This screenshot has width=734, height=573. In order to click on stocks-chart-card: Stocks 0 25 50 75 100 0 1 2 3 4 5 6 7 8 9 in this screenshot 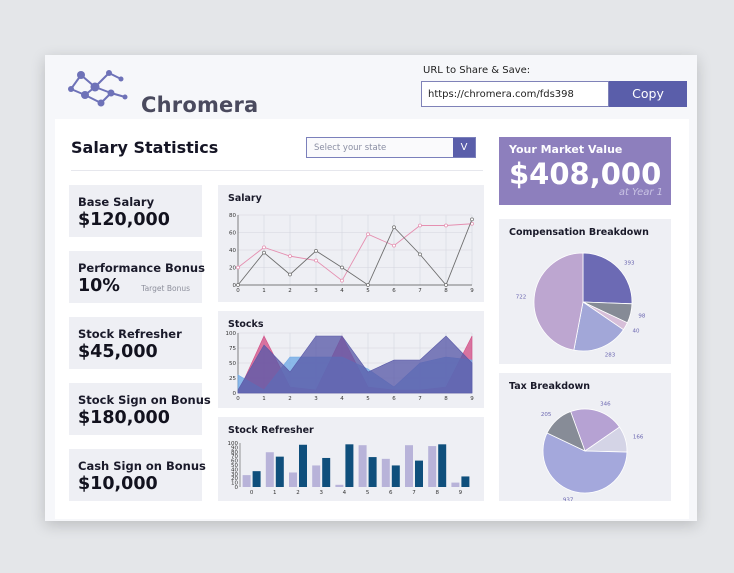, I will do `click(351, 359)`.